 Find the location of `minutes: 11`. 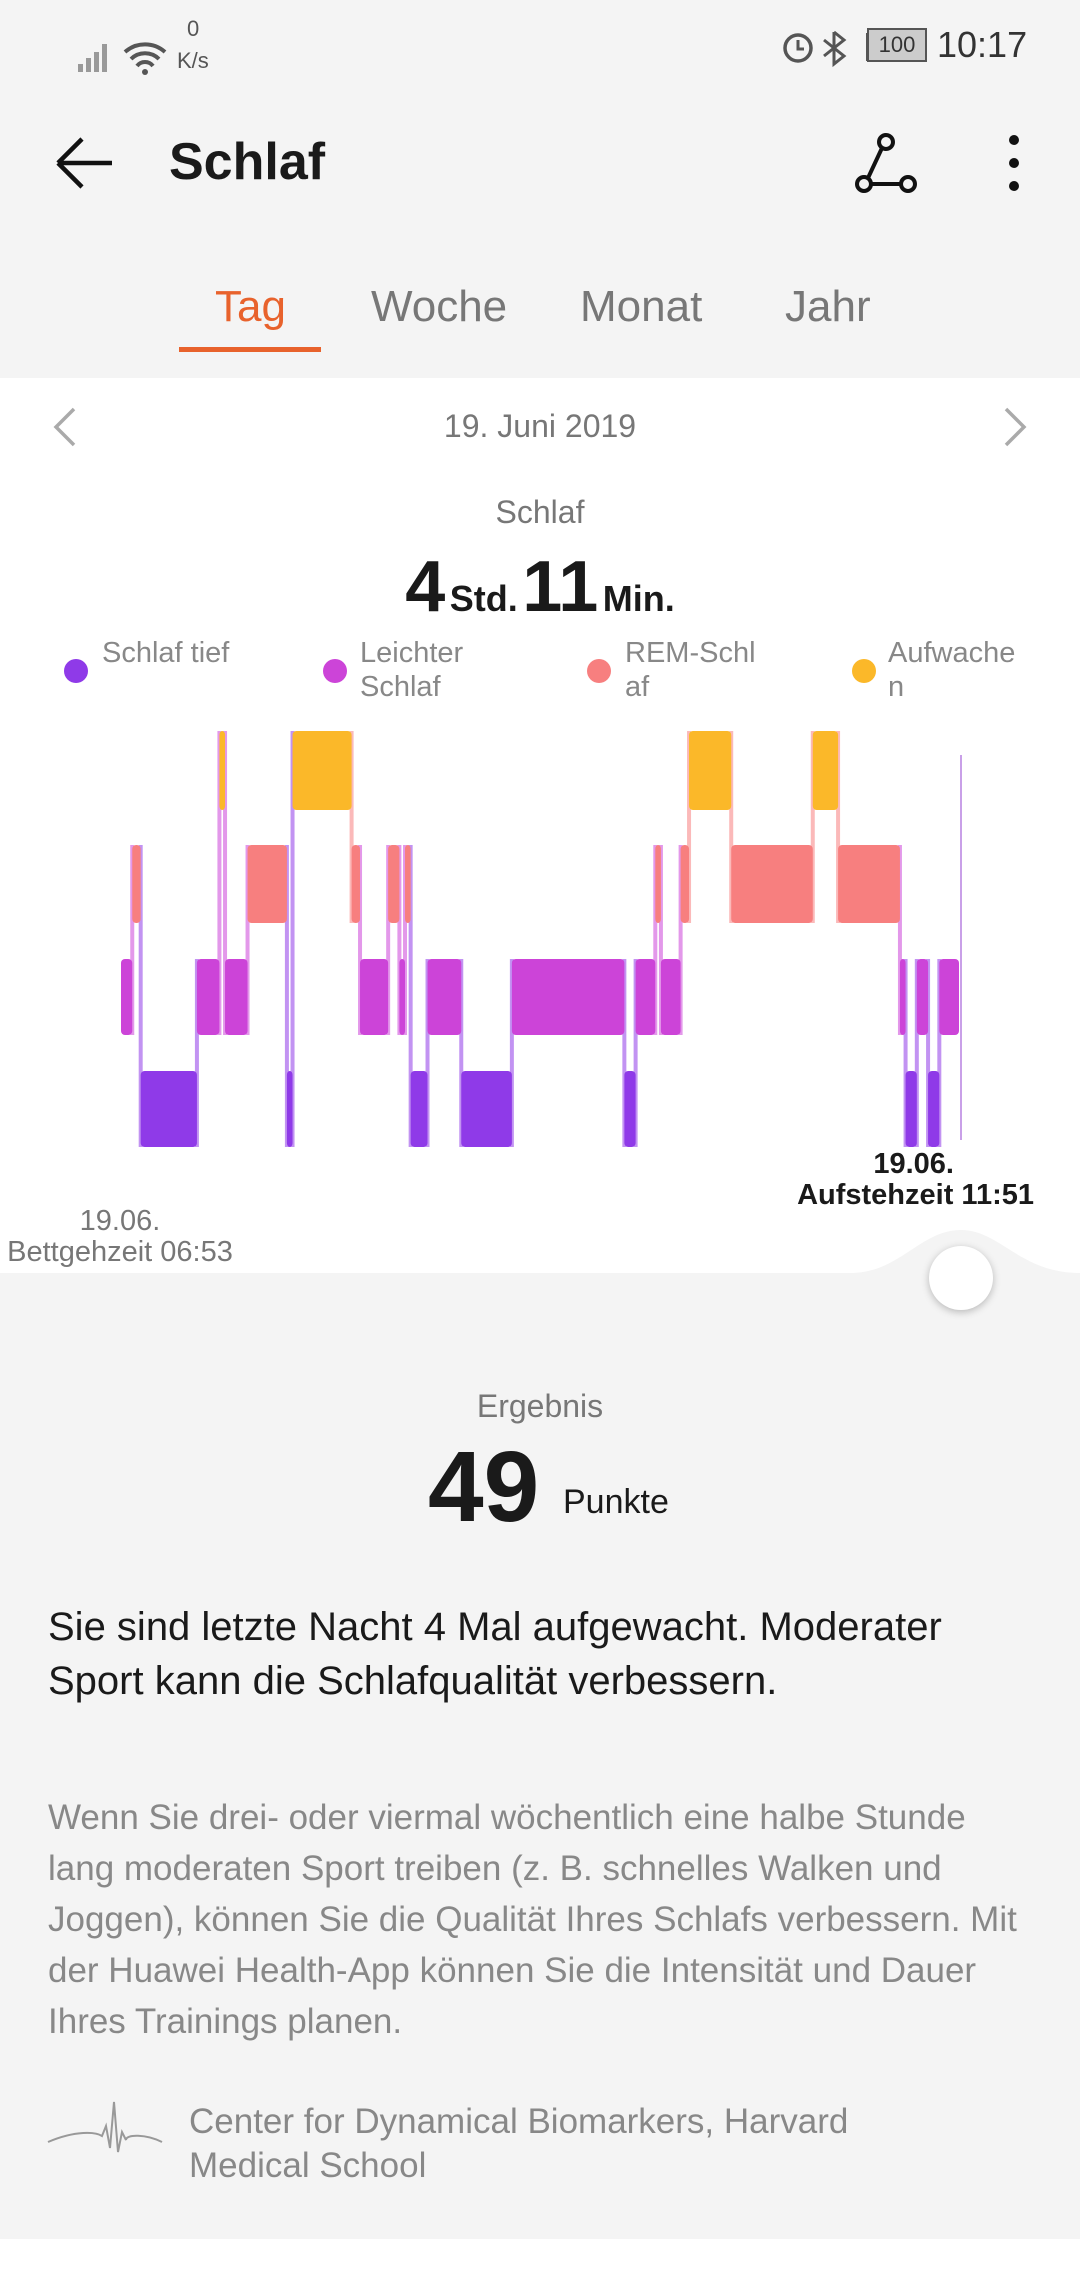

minutes: 11 is located at coordinates (560, 587).